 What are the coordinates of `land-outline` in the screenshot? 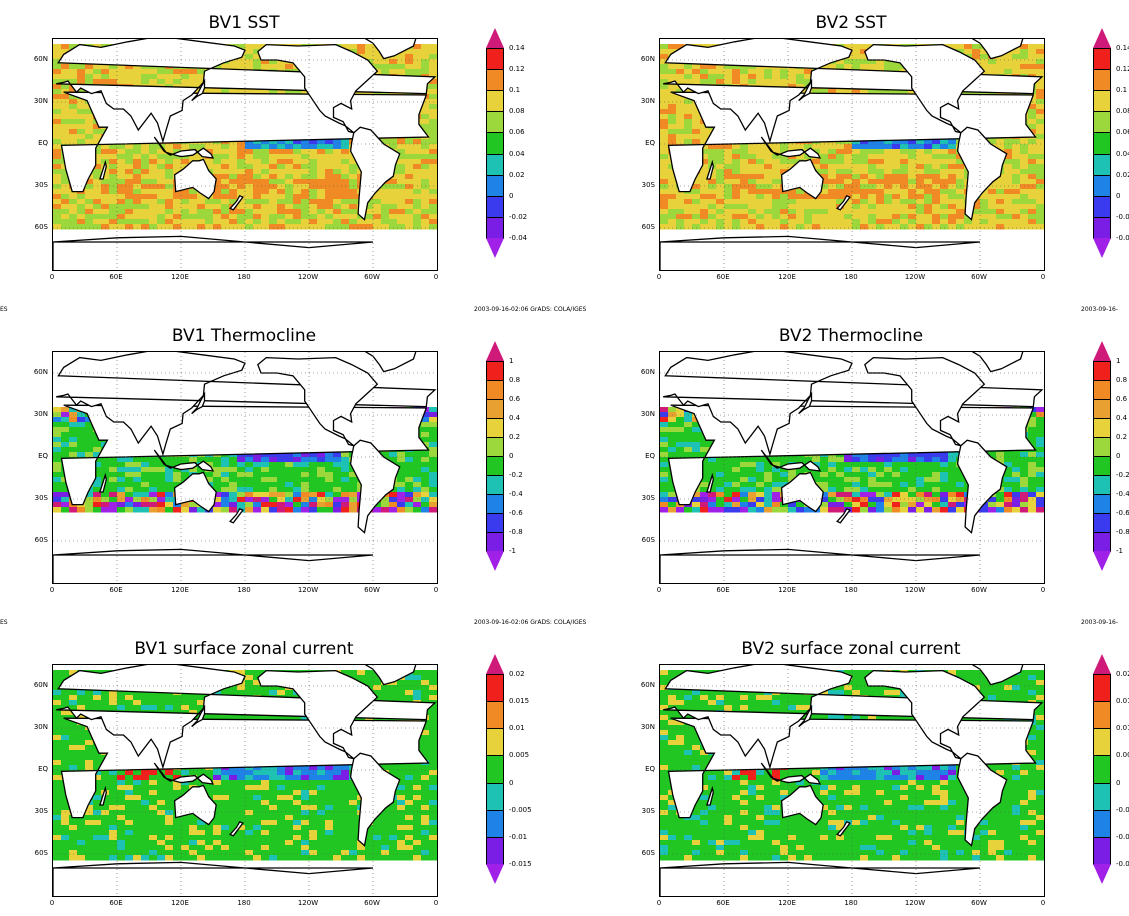 It's located at (195, 179).